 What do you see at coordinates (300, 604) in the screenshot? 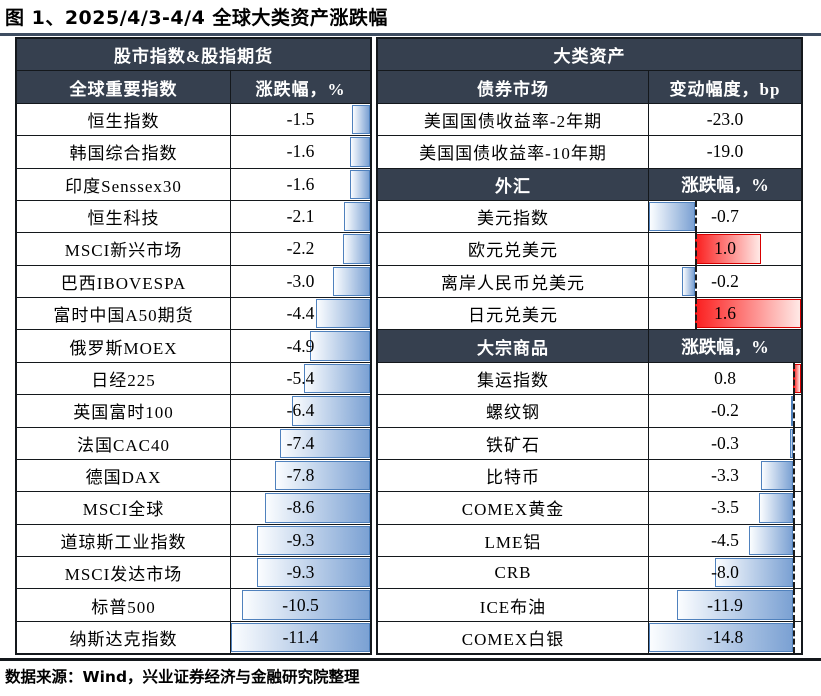
I see `row-value-text: -10.5` at bounding box center [300, 604].